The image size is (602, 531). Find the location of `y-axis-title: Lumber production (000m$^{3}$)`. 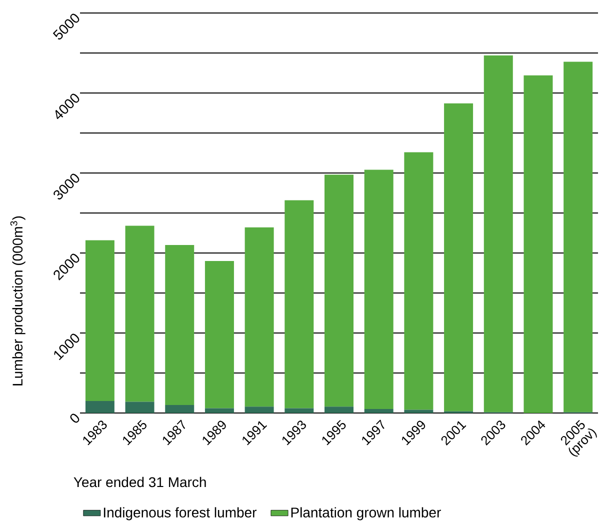

y-axis-title: Lumber production (000m$^{3}$) is located at coordinates (18, 301).